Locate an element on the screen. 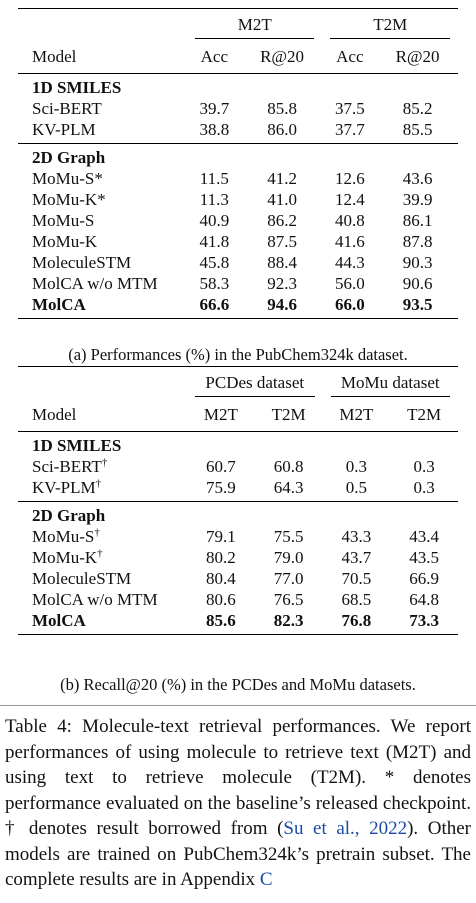 The width and height of the screenshot is (476, 903). model-cell: KV-PLM is located at coordinates (102, 131).